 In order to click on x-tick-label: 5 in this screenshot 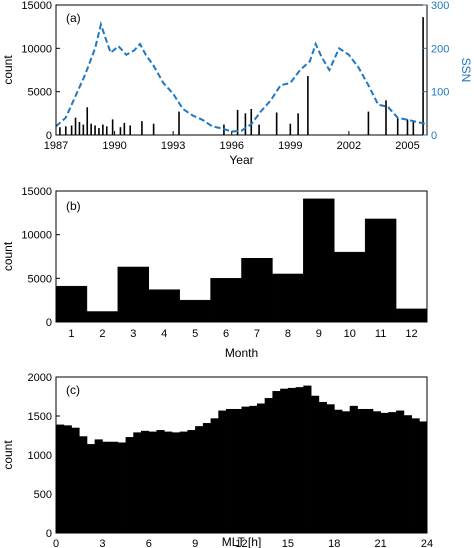, I will do `click(195, 334)`.